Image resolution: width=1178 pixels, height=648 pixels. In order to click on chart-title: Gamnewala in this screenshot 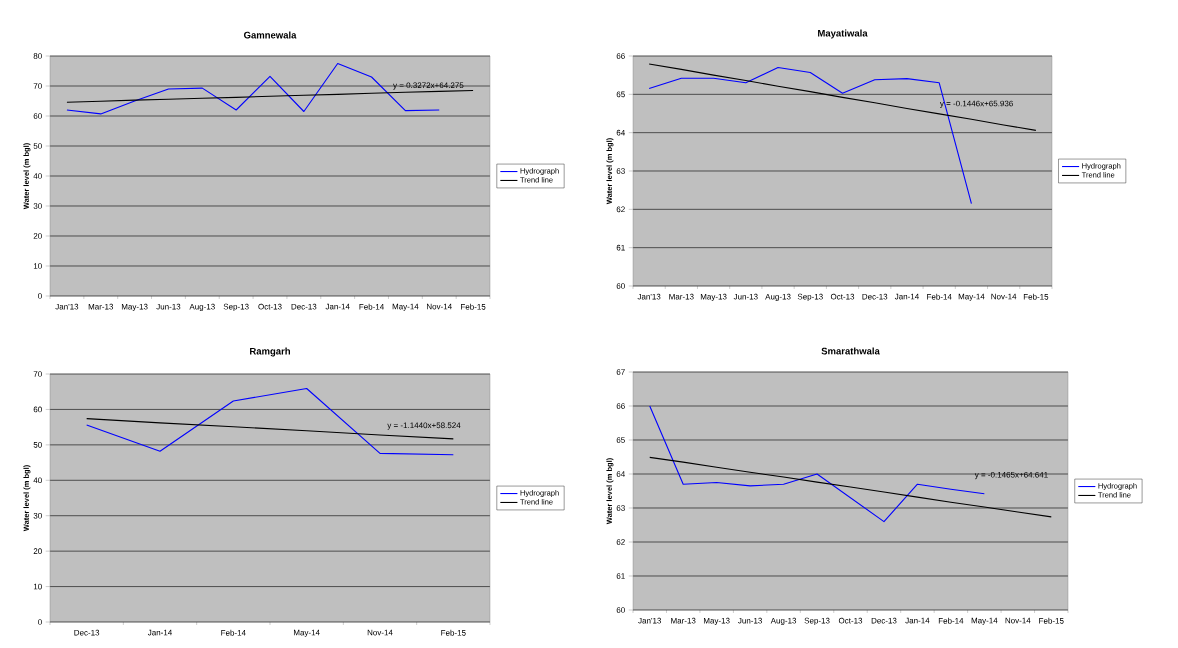, I will do `click(270, 35)`.